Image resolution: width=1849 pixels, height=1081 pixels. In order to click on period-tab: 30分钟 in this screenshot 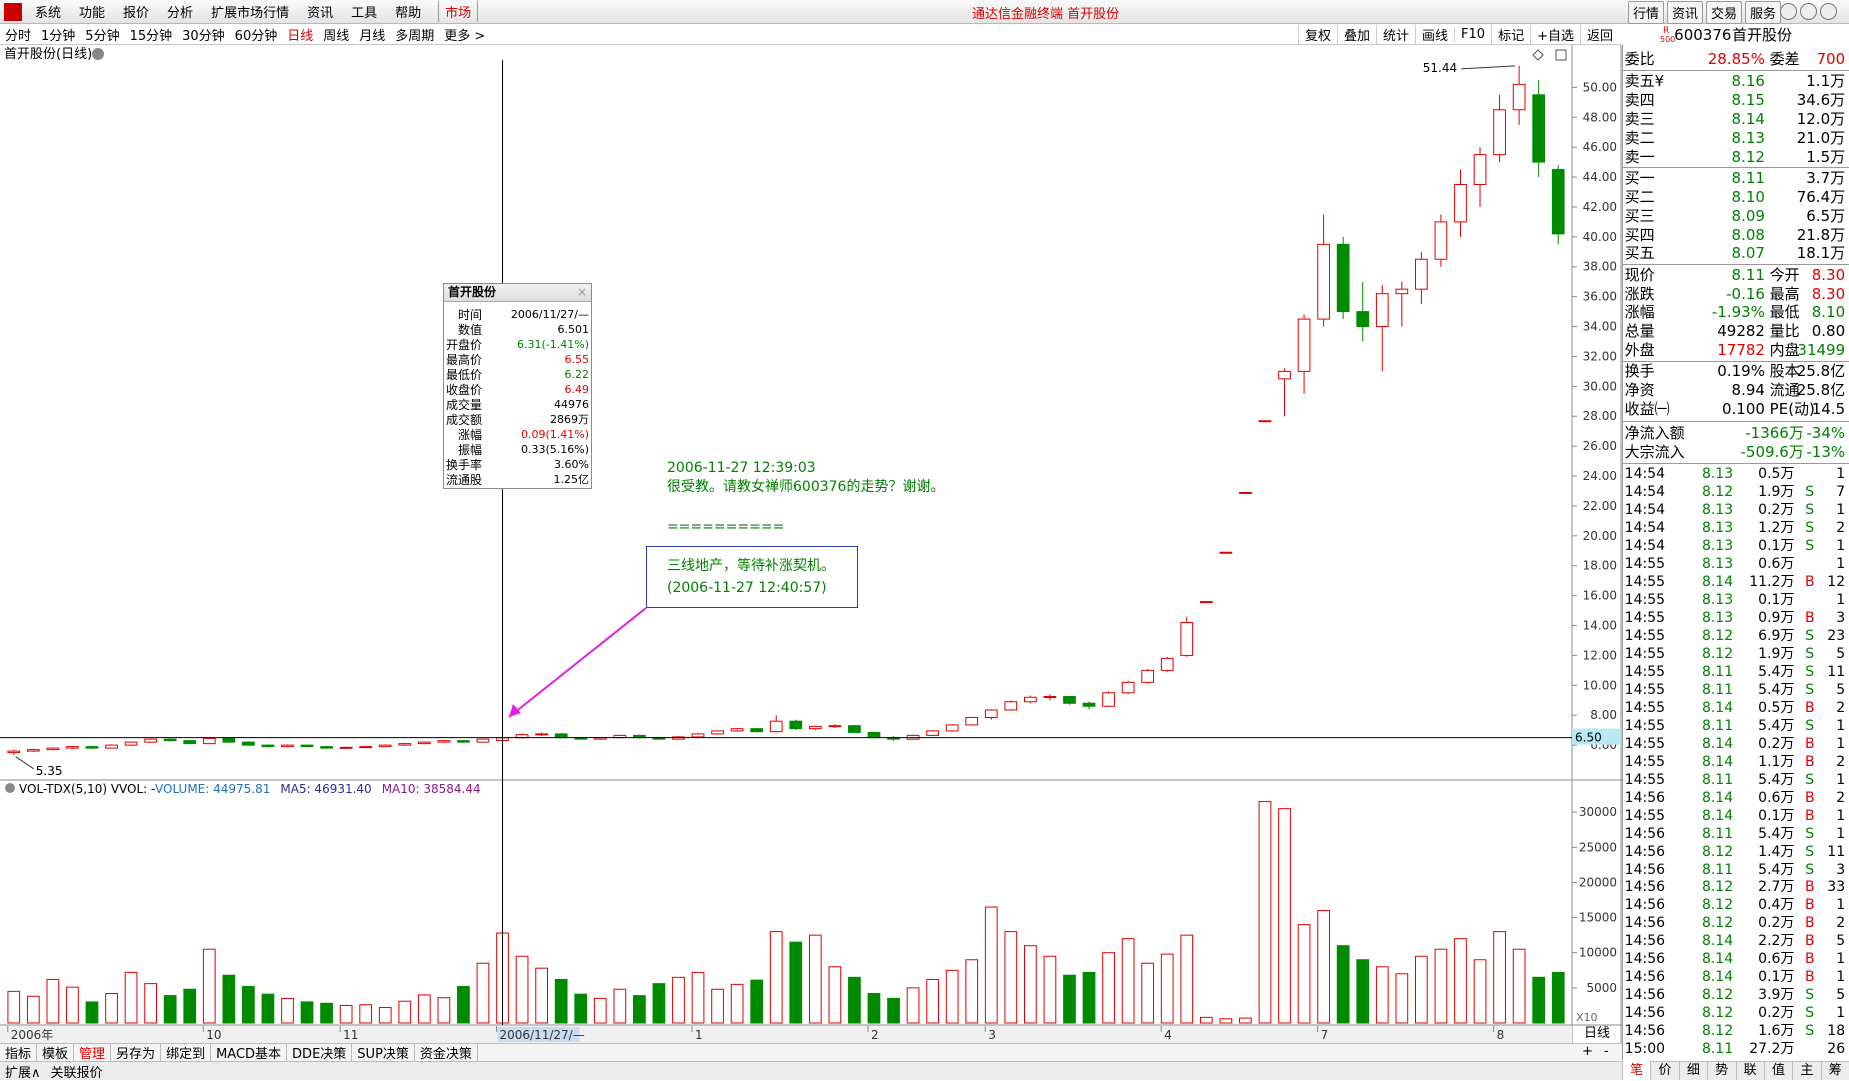, I will do `click(203, 36)`.